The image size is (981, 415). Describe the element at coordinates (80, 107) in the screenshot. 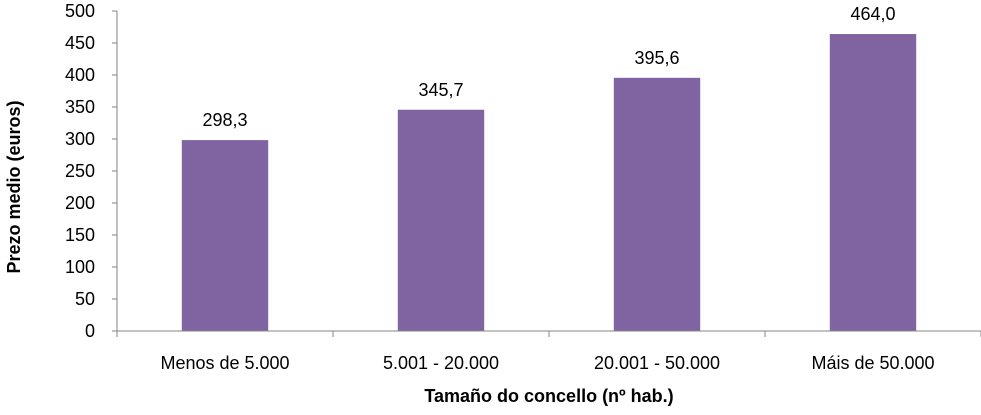

I see `y-tick-label: 350` at that location.